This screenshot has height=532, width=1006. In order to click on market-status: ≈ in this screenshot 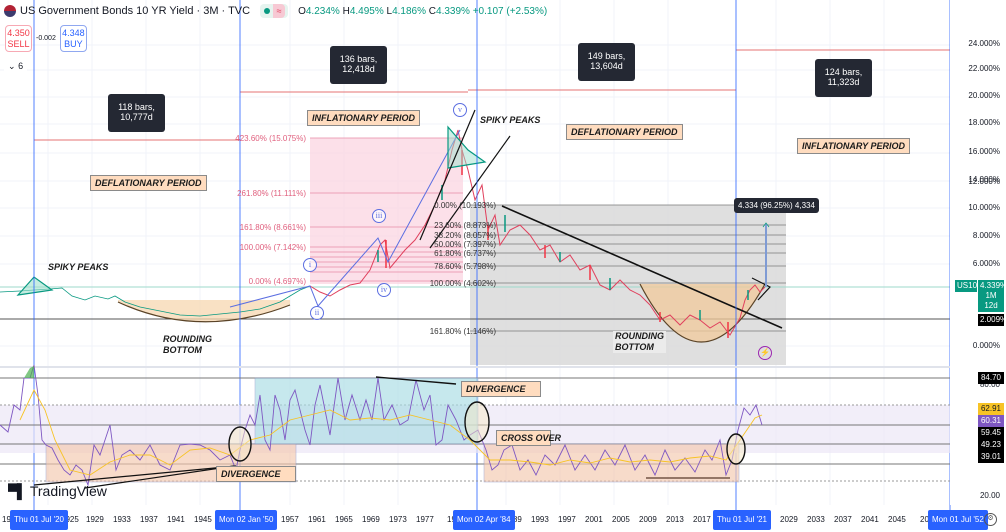, I will do `click(274, 11)`.